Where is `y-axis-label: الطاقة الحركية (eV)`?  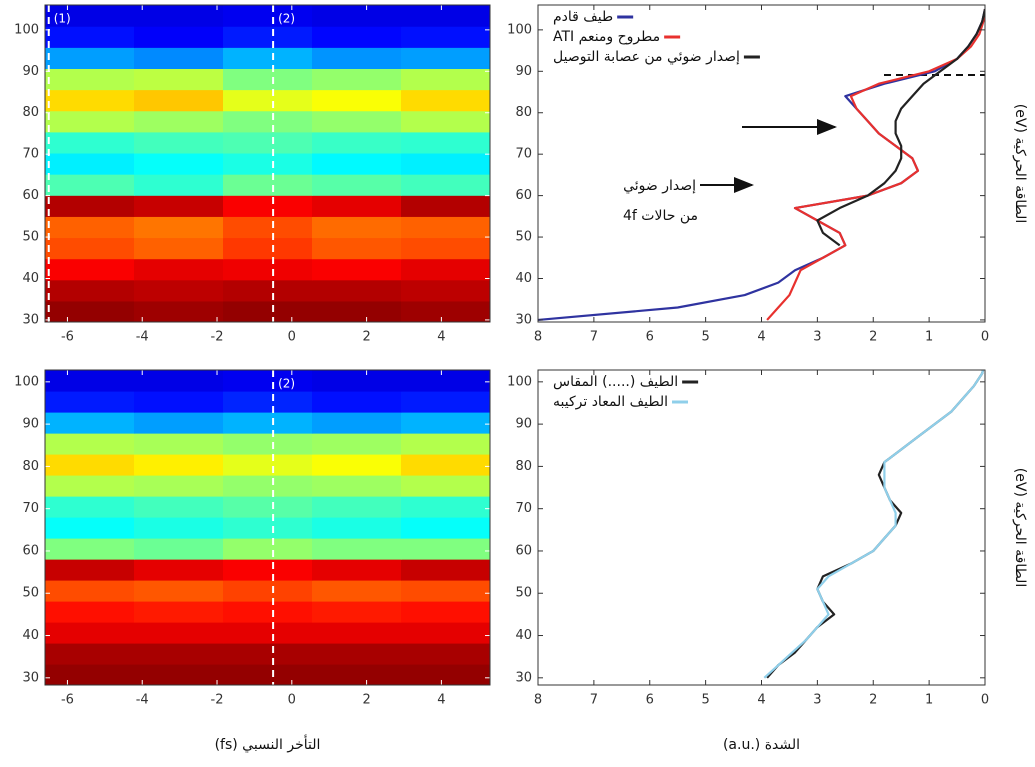
y-axis-label: الطاقة الحركية (eV) is located at coordinates (1020, 163).